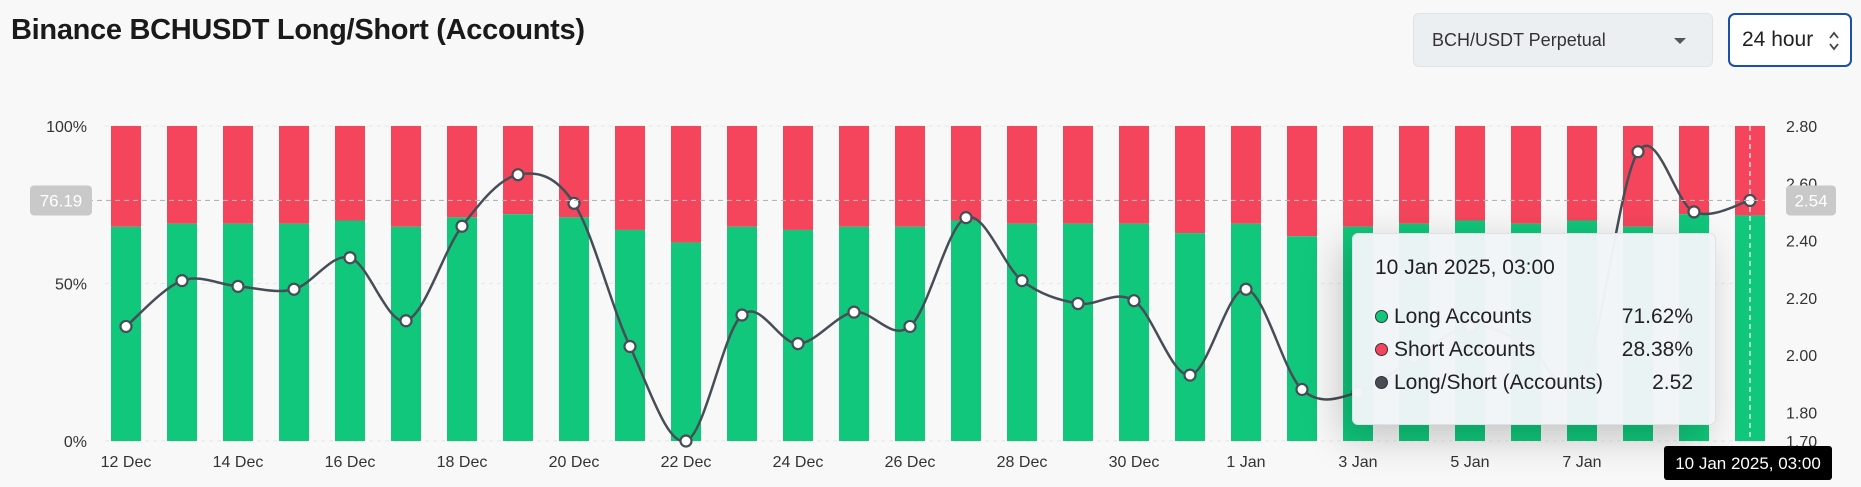  I want to click on long-dot-icon, so click(1381, 316).